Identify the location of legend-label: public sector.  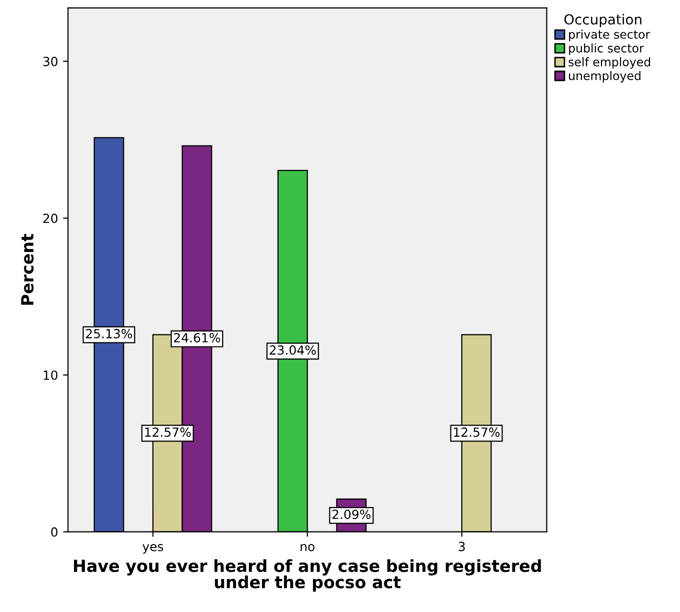
(606, 49).